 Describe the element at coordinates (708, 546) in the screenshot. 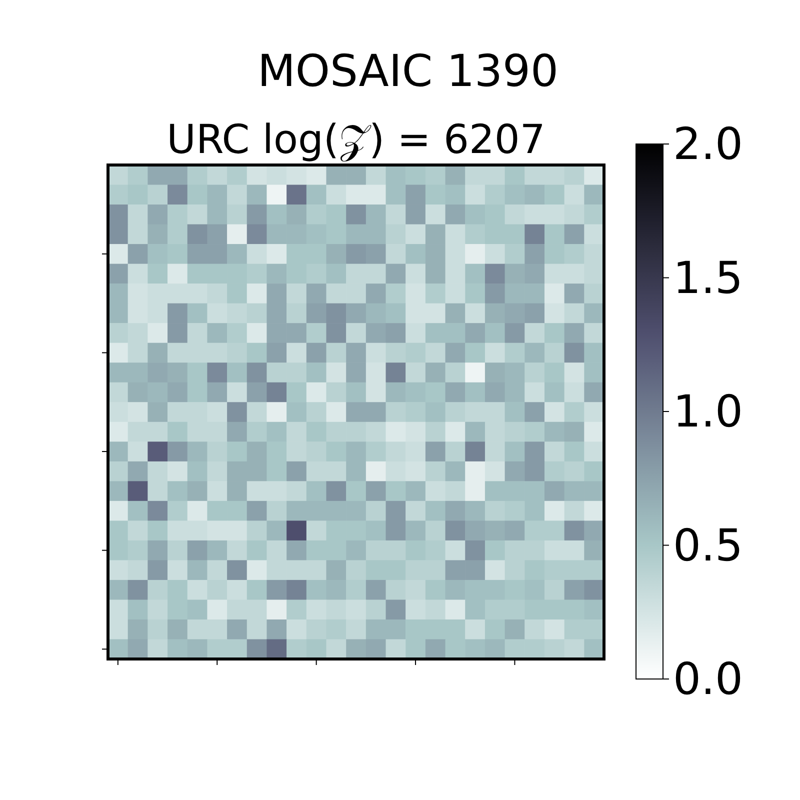

I see `color-bar-label: 0.5` at that location.